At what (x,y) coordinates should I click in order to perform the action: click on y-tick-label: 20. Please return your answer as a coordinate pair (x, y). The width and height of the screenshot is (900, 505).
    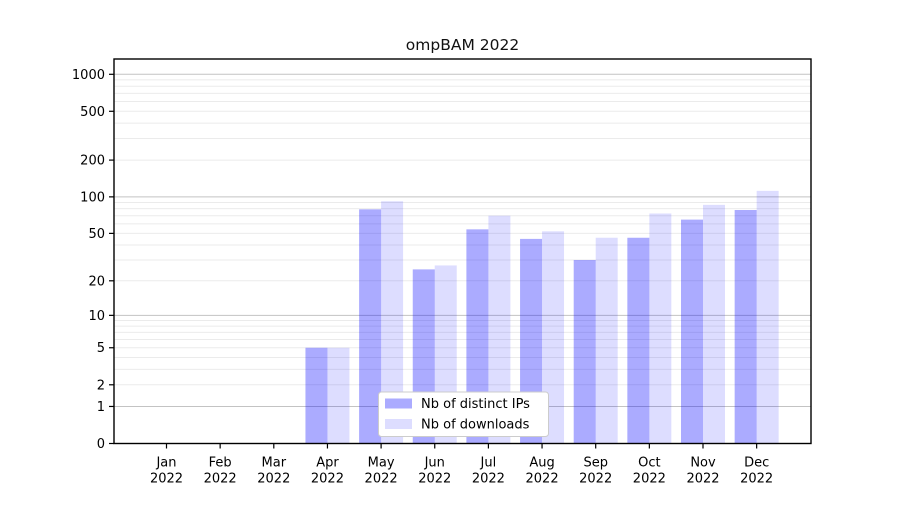
    Looking at the image, I should click on (96, 281).